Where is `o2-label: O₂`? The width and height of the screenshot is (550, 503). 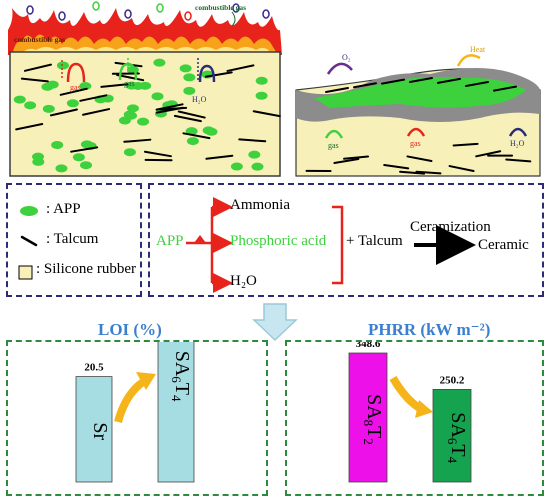
o2-label: O₂ is located at coordinates (346, 57).